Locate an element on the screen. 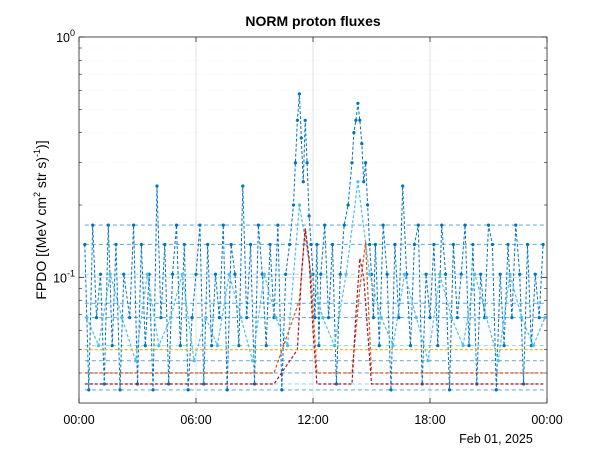 This screenshot has height=456, width=606. y-tick-base: 10 is located at coordinates (60, 278).